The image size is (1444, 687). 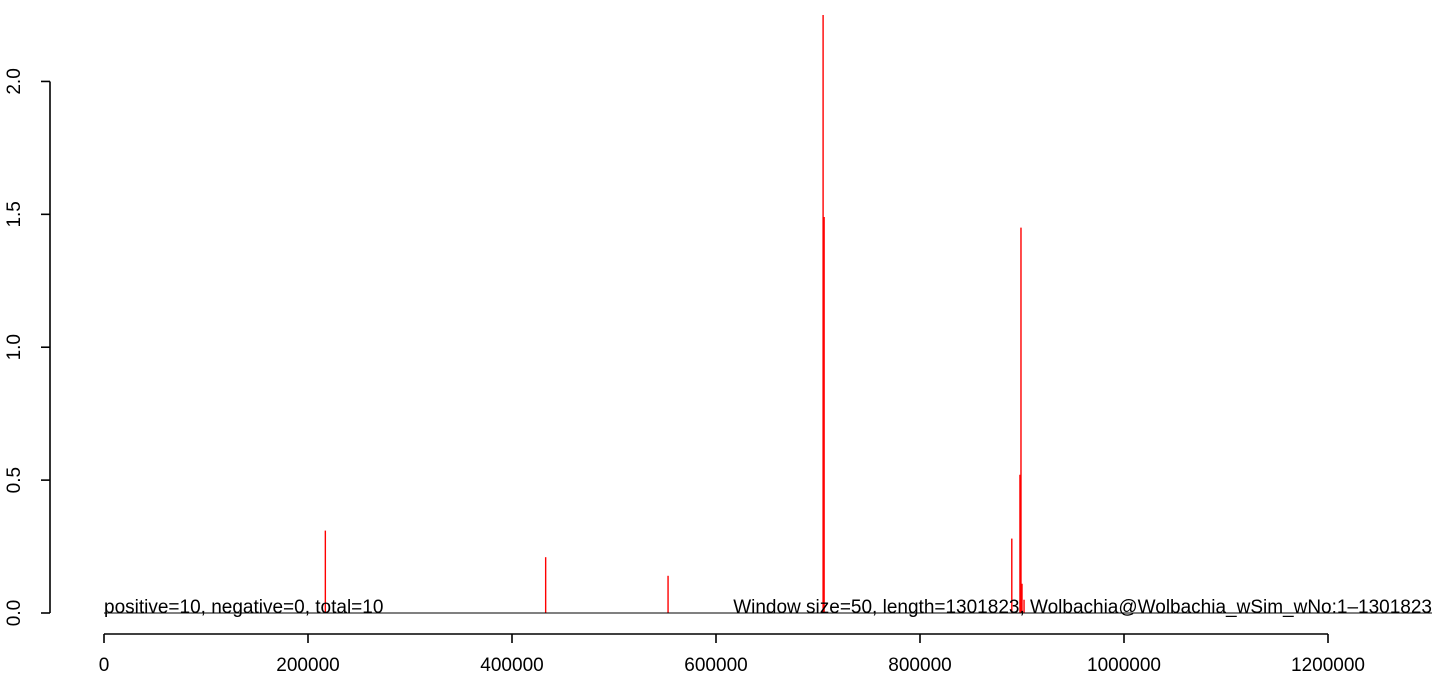 I want to click on y-tick-label: 0.5, so click(x=14, y=480).